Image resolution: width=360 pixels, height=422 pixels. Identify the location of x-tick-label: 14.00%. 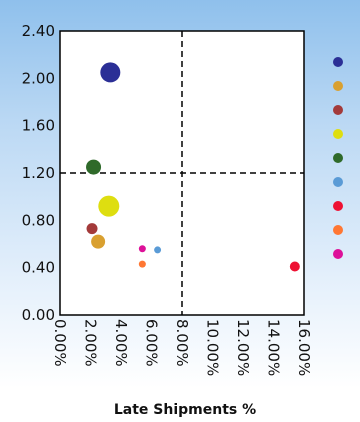
(274, 347).